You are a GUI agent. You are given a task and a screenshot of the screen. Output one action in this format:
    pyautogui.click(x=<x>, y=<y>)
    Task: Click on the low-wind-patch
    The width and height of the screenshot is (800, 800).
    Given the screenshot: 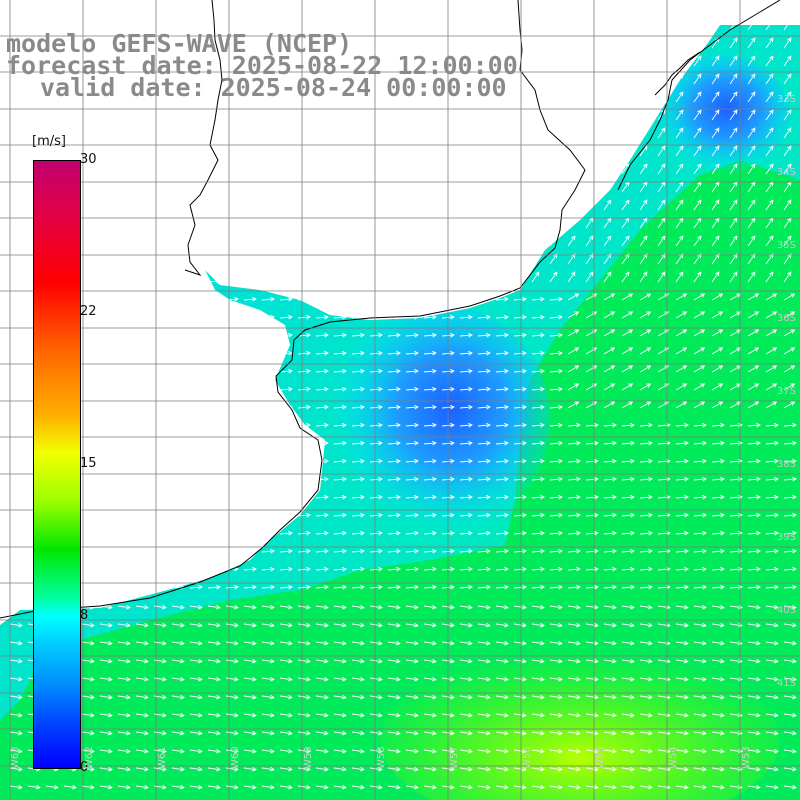 What is the action you would take?
    pyautogui.click(x=440, y=420)
    